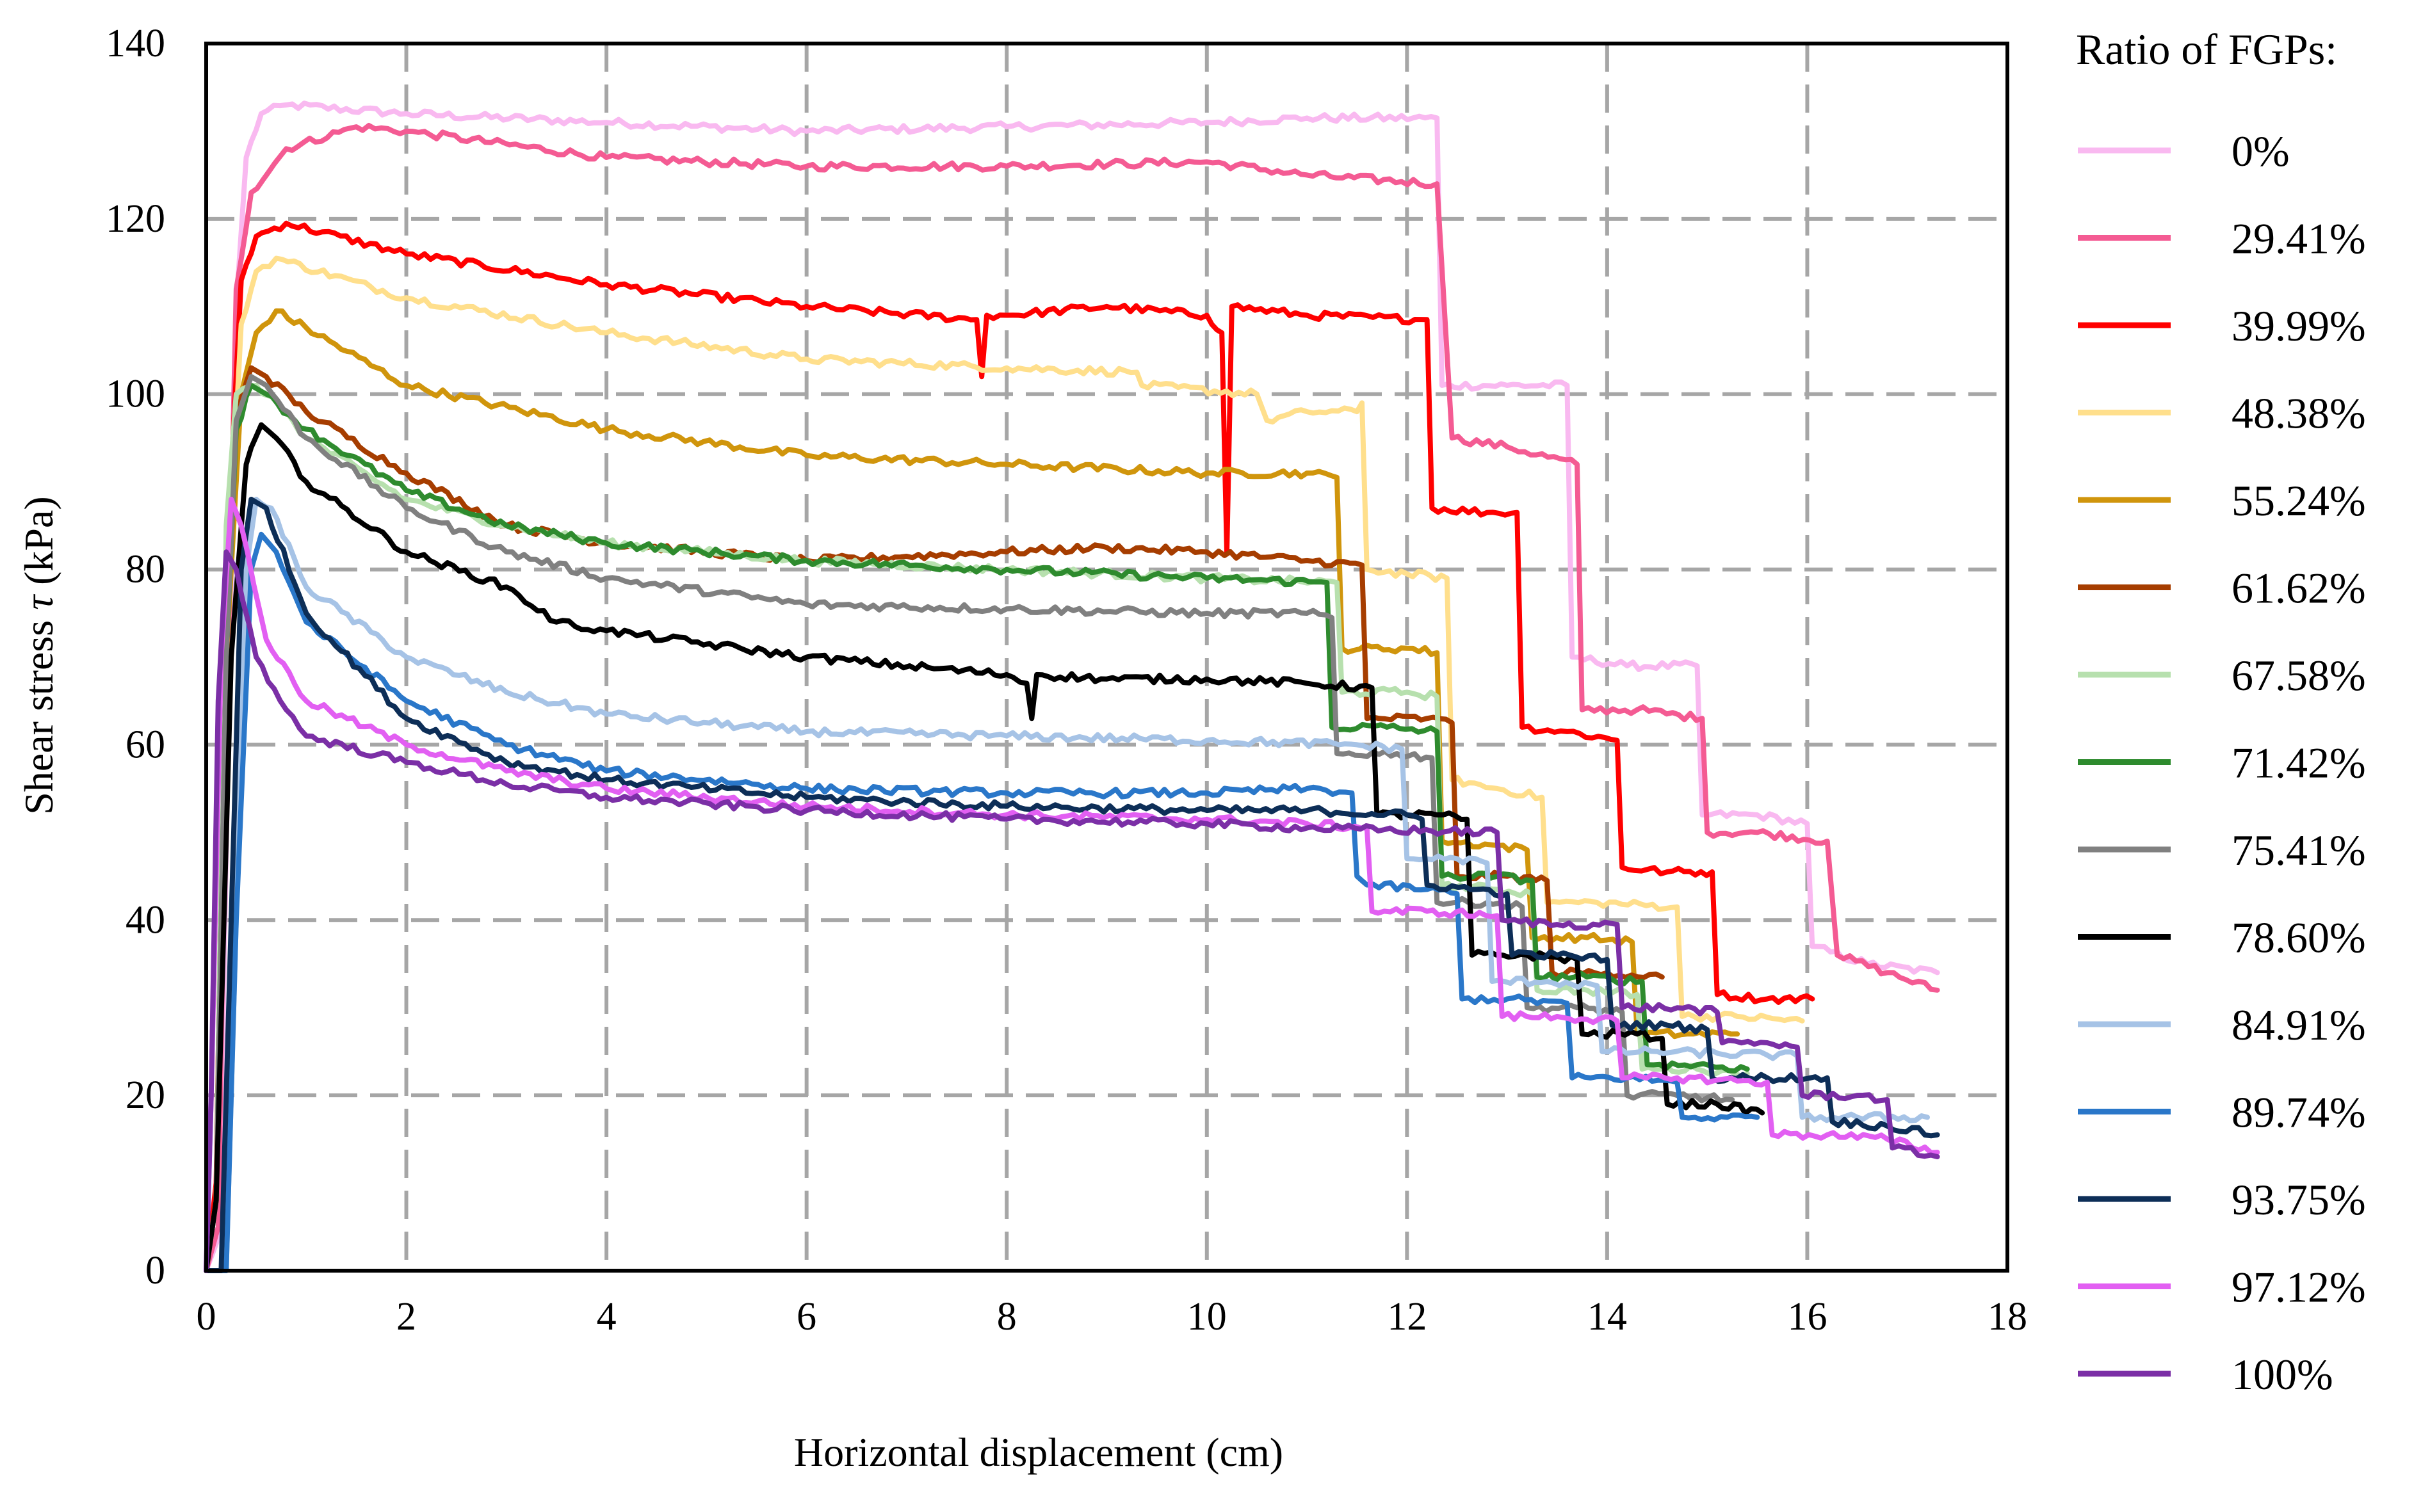 The height and width of the screenshot is (1512, 2414). Describe the element at coordinates (2299, 1112) in the screenshot. I see `legend-label: 89.74%` at that location.